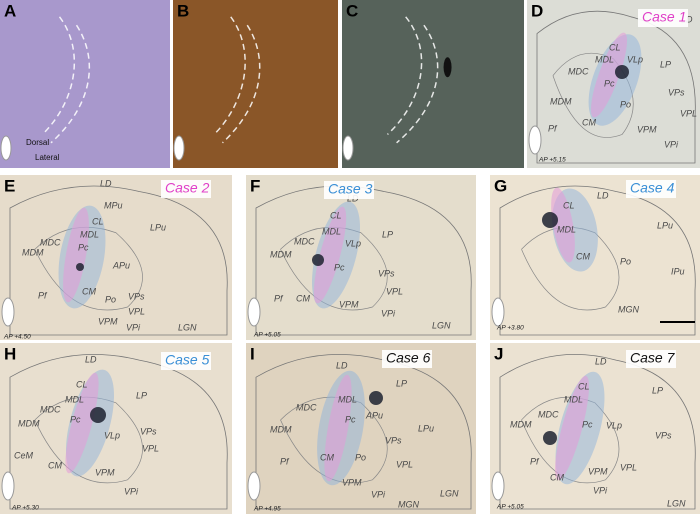 The height and width of the screenshot is (514, 700). Describe the element at coordinates (17, 337) in the screenshot. I see `ap-coordinate: AP +4.50` at that location.